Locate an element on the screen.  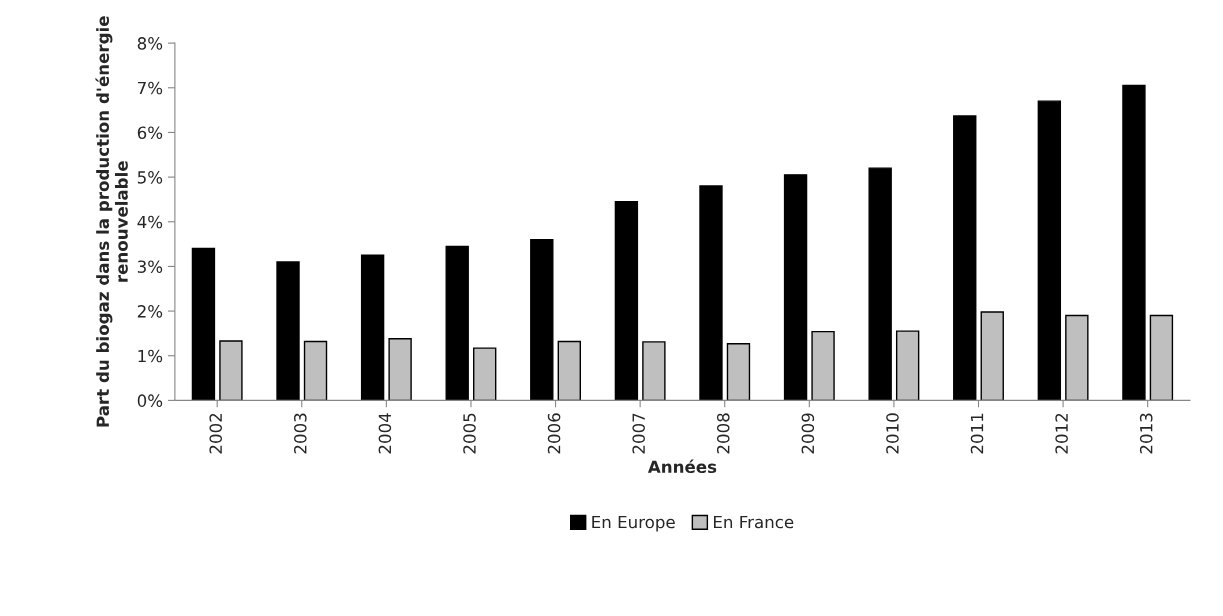
y-axis-title: Part du biogaz dans la production d'énergie renouvelable is located at coordinates (111, 221).